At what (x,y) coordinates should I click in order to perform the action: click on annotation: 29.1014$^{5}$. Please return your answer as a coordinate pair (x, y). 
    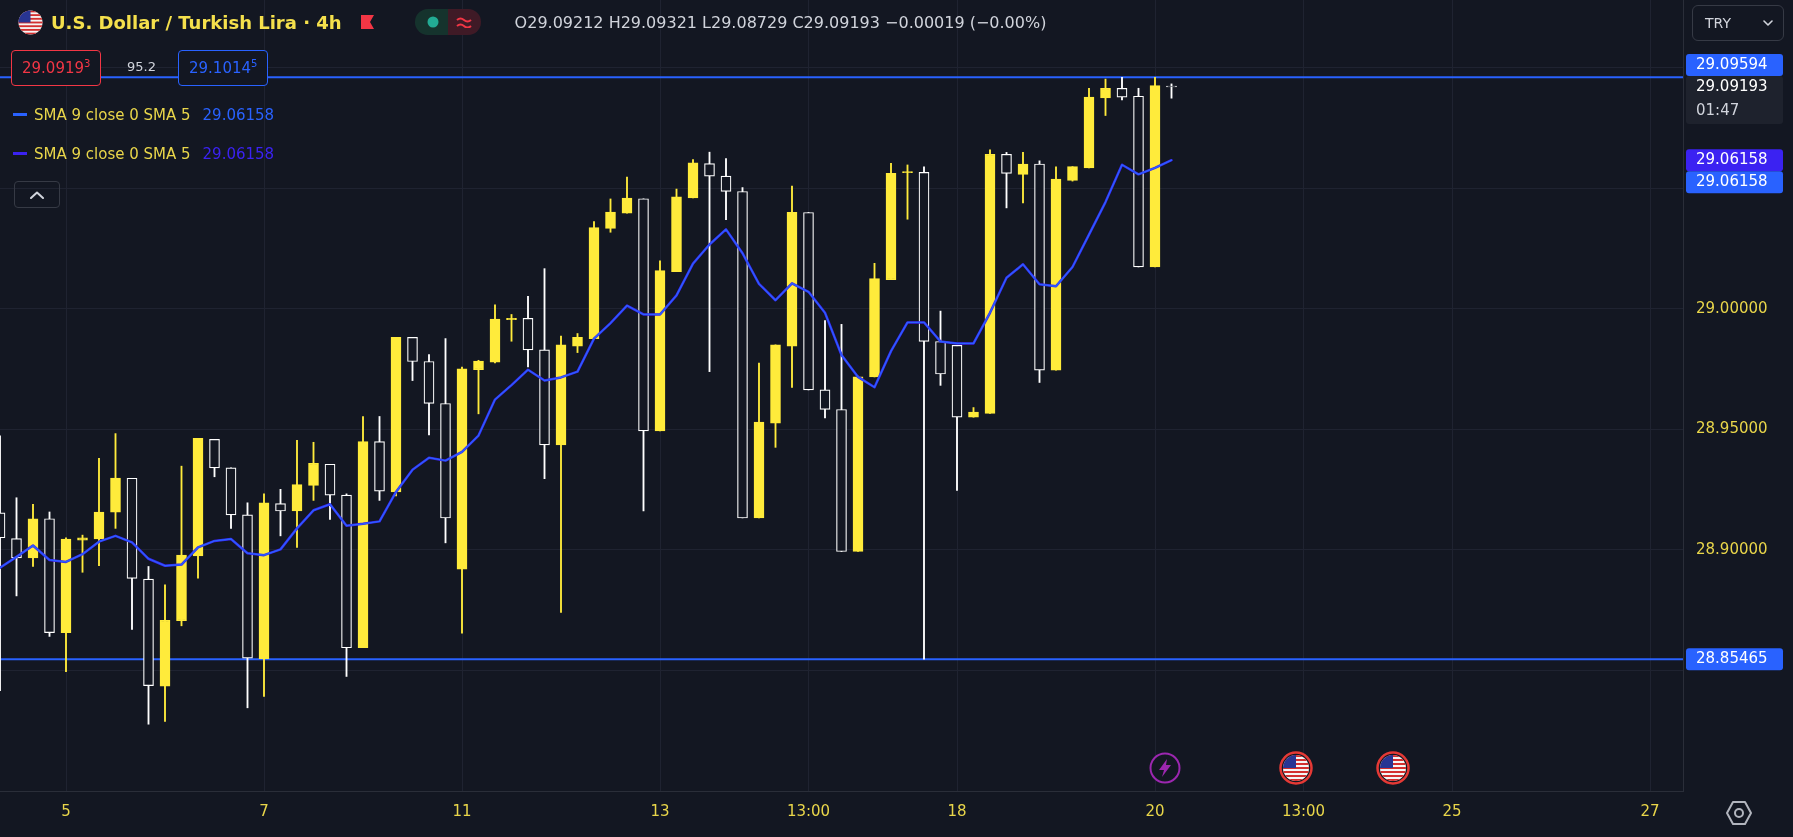
    Looking at the image, I should click on (223, 67).